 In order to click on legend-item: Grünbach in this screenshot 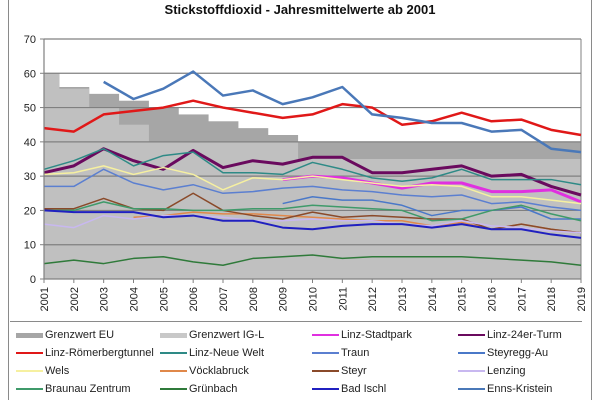, I will do `click(198, 389)`.